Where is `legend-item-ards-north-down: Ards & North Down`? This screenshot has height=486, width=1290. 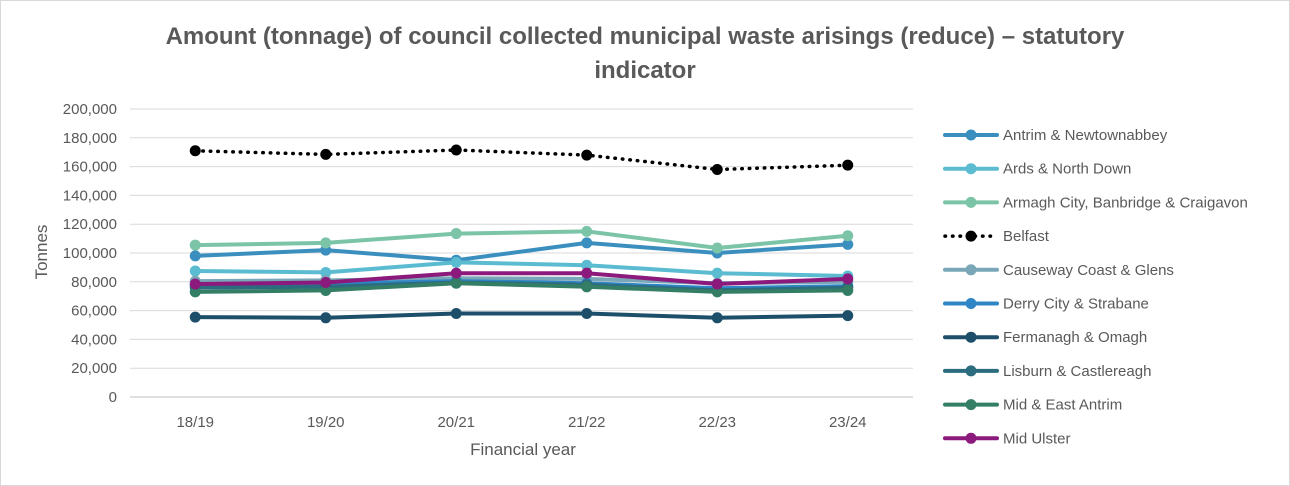
legend-item-ards-north-down: Ards & North Down is located at coordinates (1037, 169).